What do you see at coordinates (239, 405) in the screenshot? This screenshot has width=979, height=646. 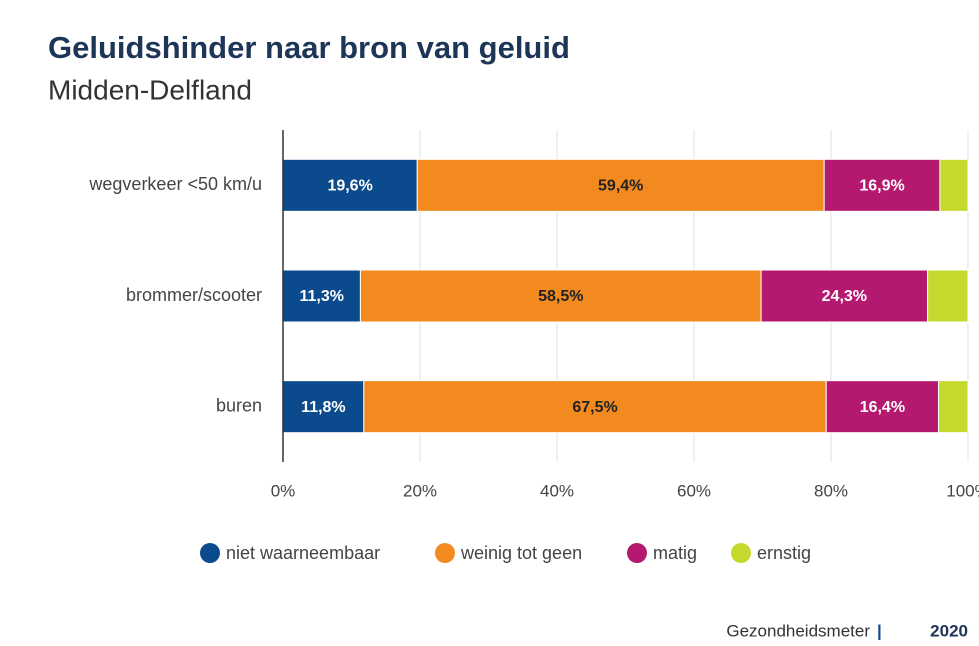 I see `y-tick-label: buren` at bounding box center [239, 405].